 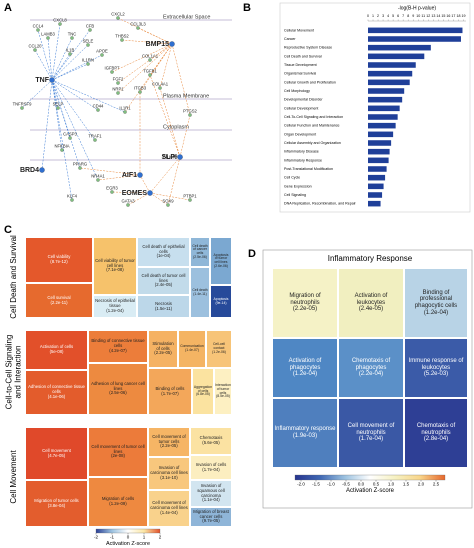 I want to click on colorbar-tick-label: -1, so click(x=112, y=537).